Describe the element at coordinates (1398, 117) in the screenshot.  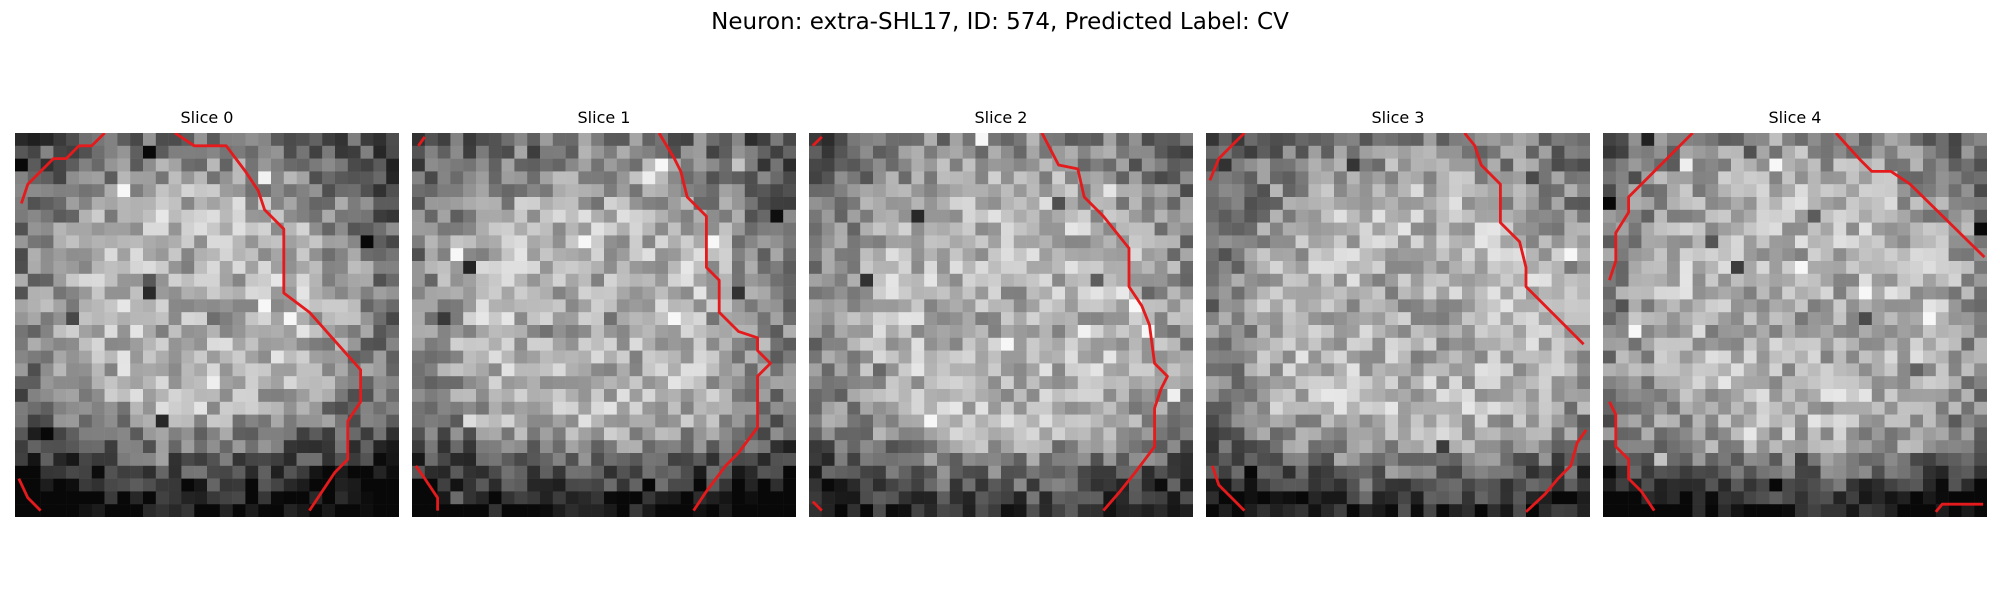
I see `slice-title: Slice 3` at that location.